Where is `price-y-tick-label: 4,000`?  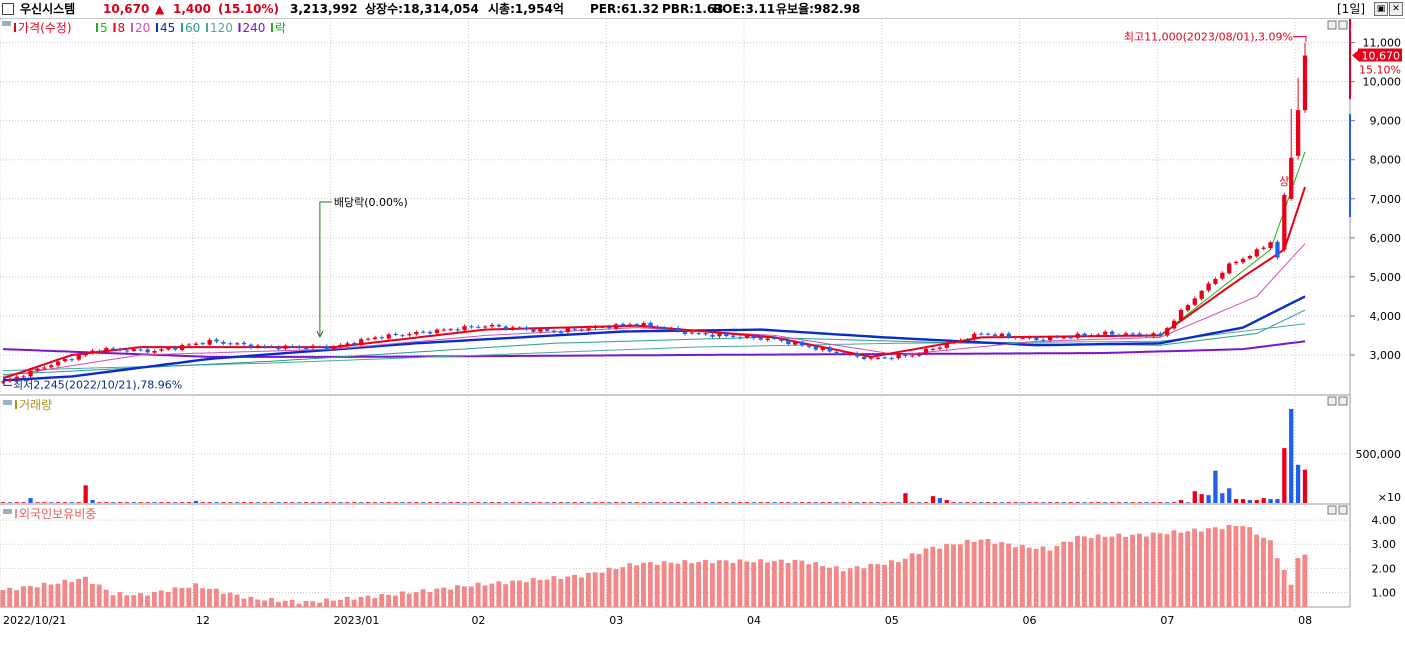 price-y-tick-label: 4,000 is located at coordinates (1386, 316).